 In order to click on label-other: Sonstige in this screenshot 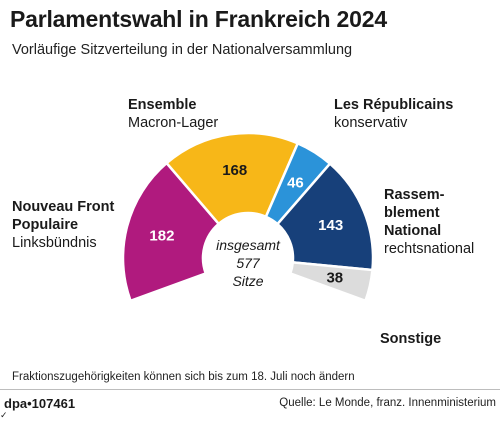, I will do `click(410, 339)`.